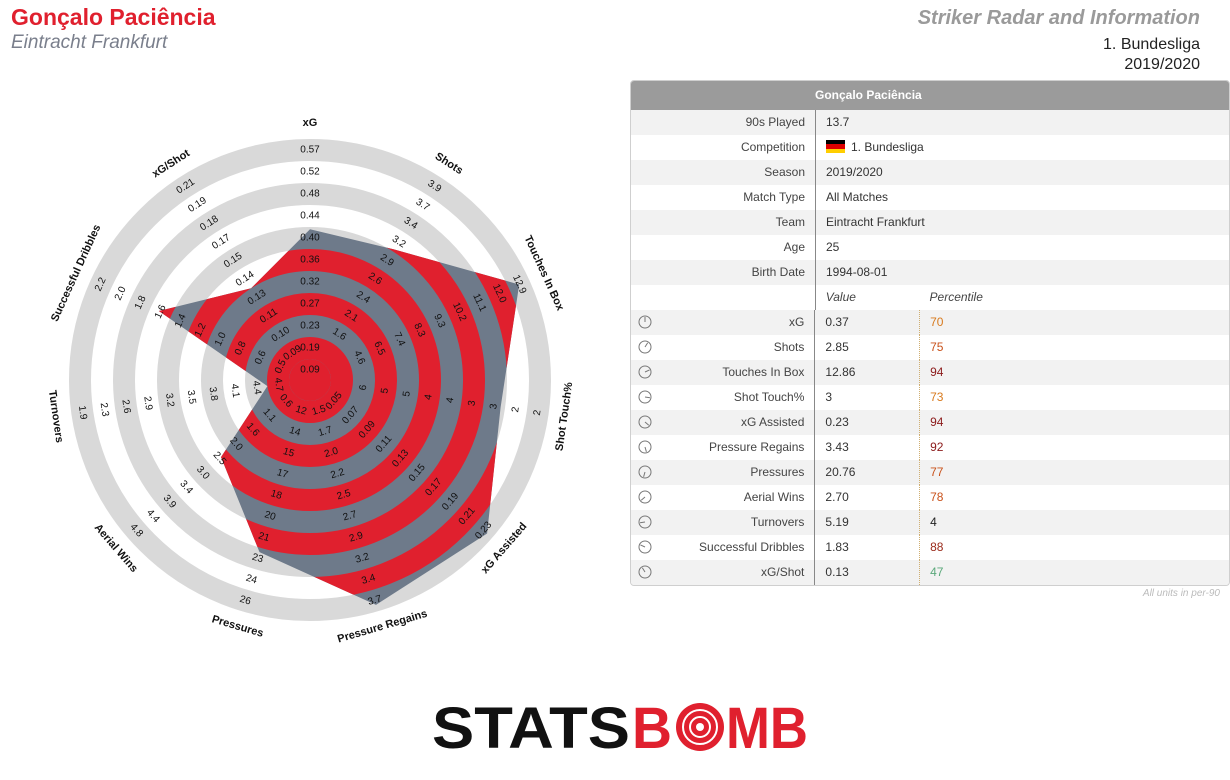  Describe the element at coordinates (840, 297) in the screenshot. I see `stat-header-value: Value` at that location.